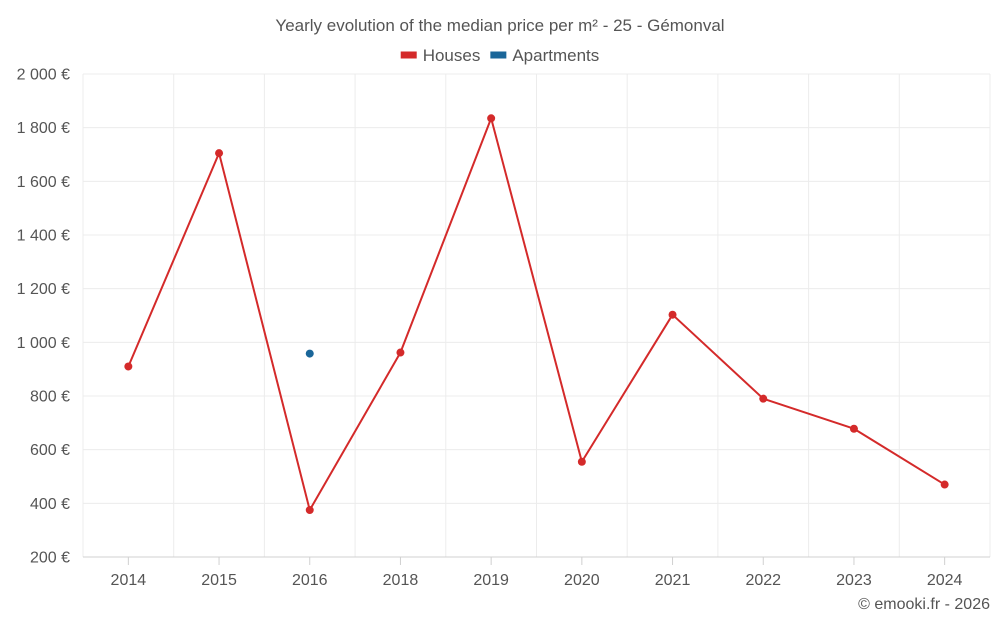 The height and width of the screenshot is (625, 1000). Describe the element at coordinates (43, 289) in the screenshot. I see `y-tick-label: 1 200 €` at that location.